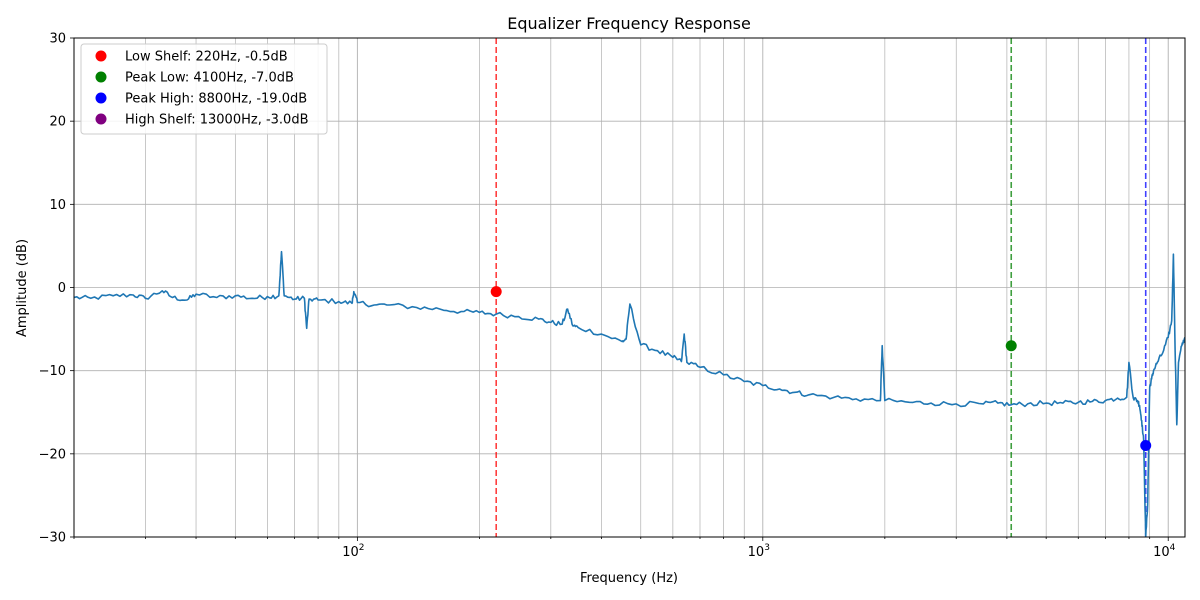 The image size is (1200, 600). Describe the element at coordinates (629, 578) in the screenshot. I see `x-axis-title: Frequency (Hz)` at that location.